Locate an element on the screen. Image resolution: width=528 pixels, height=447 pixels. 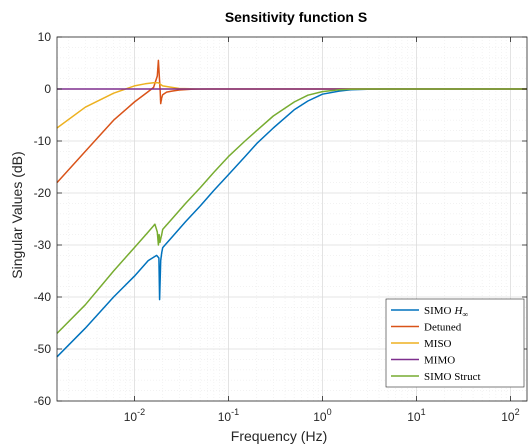
legend-label: MIMO is located at coordinates (439, 361).